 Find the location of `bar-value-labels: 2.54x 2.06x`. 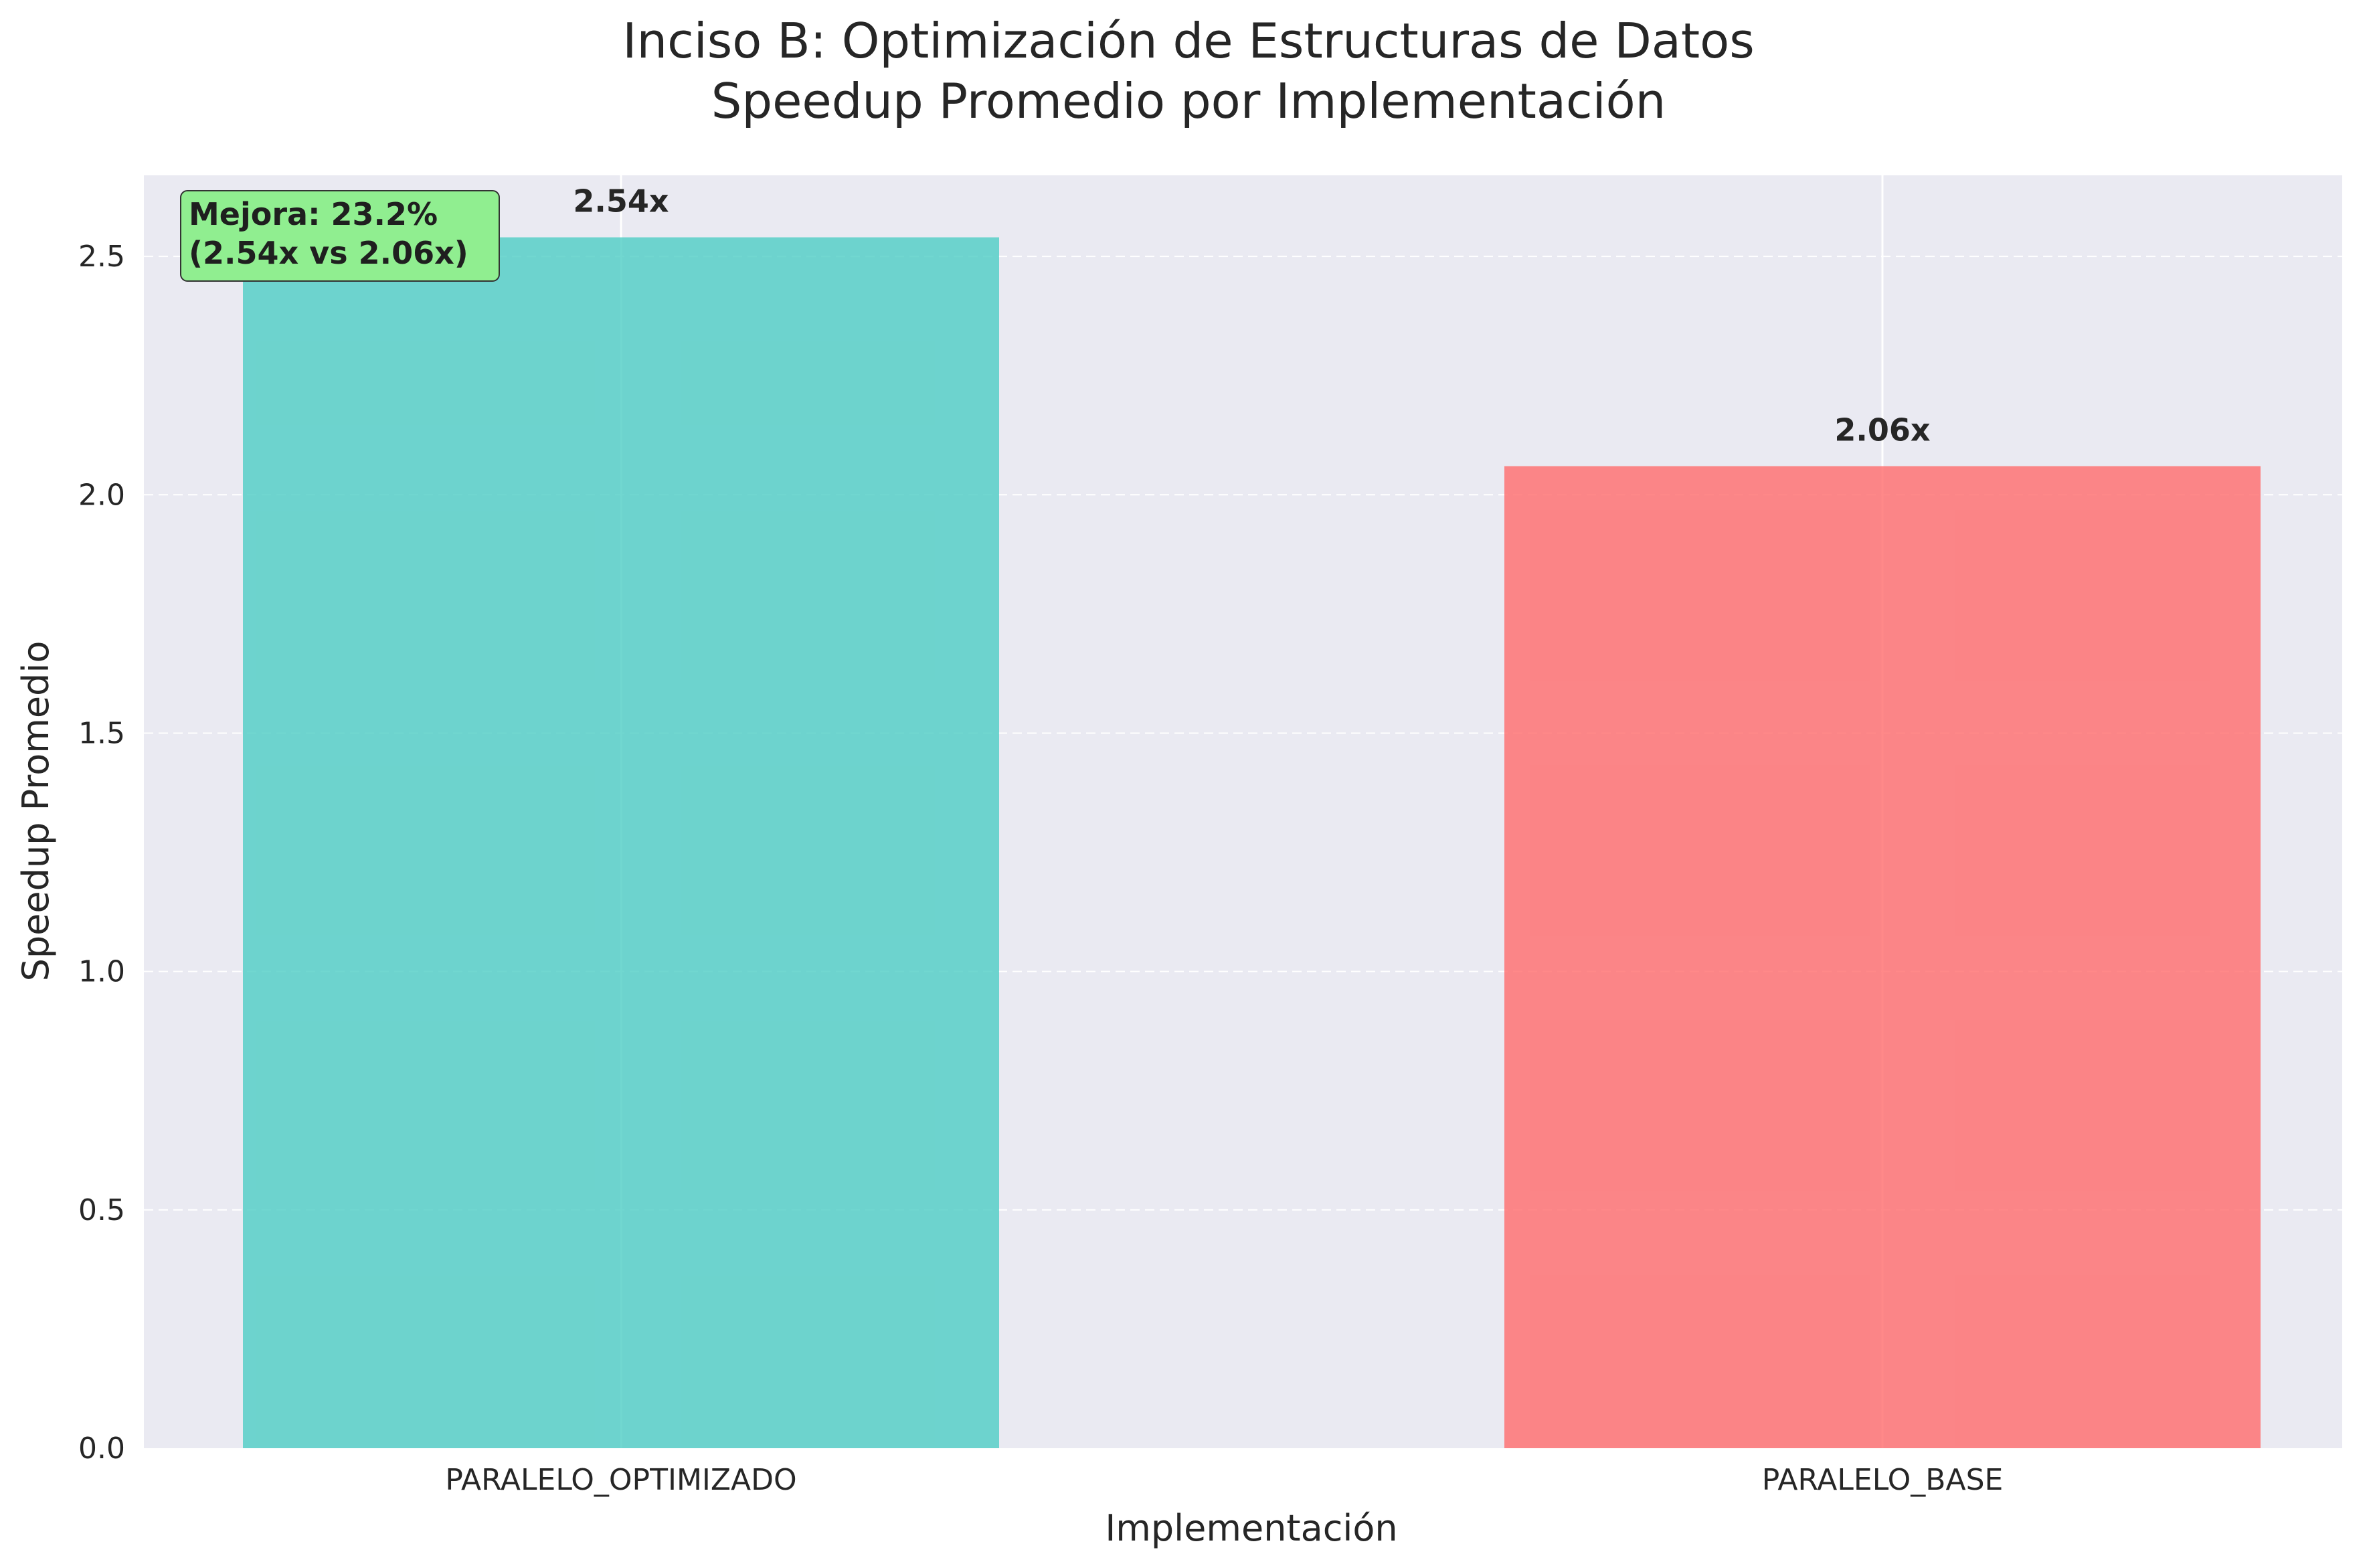

bar-value-labels: 2.54x 2.06x is located at coordinates (1251, 315).